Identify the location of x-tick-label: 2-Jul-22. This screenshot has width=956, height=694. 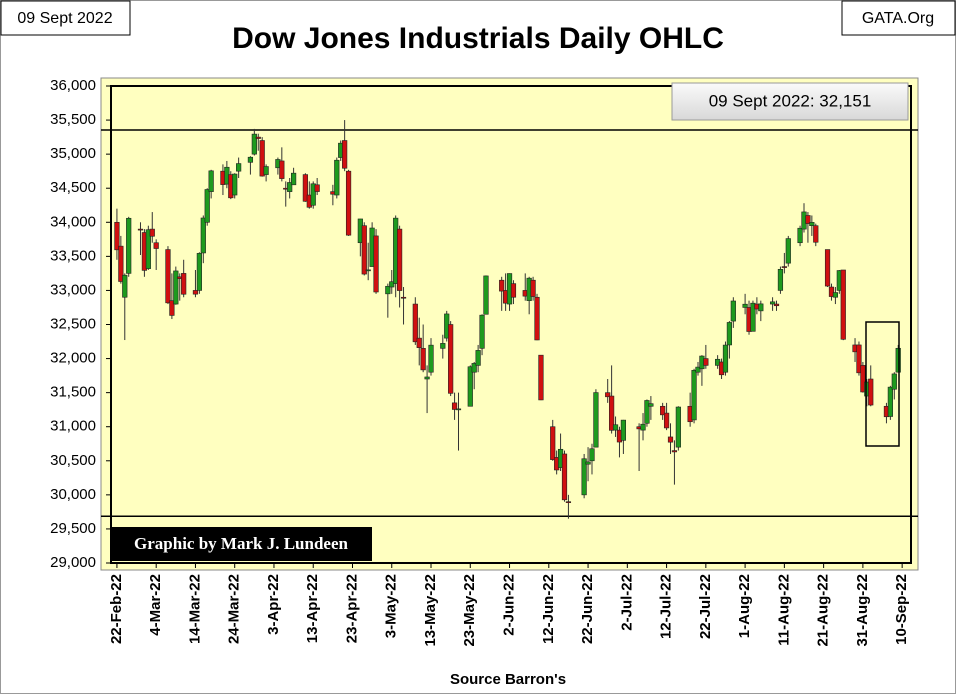
(626, 602).